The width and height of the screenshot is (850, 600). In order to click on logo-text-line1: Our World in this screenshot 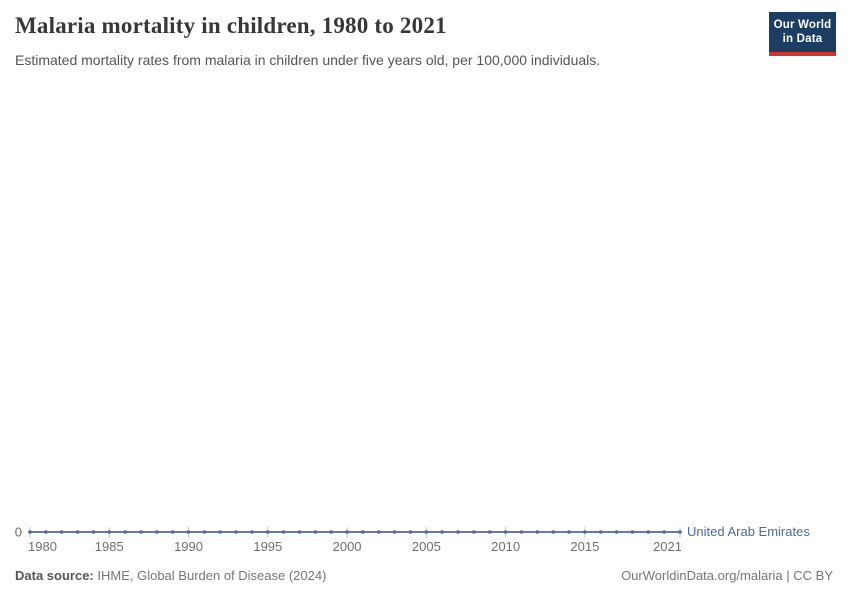, I will do `click(802, 24)`.